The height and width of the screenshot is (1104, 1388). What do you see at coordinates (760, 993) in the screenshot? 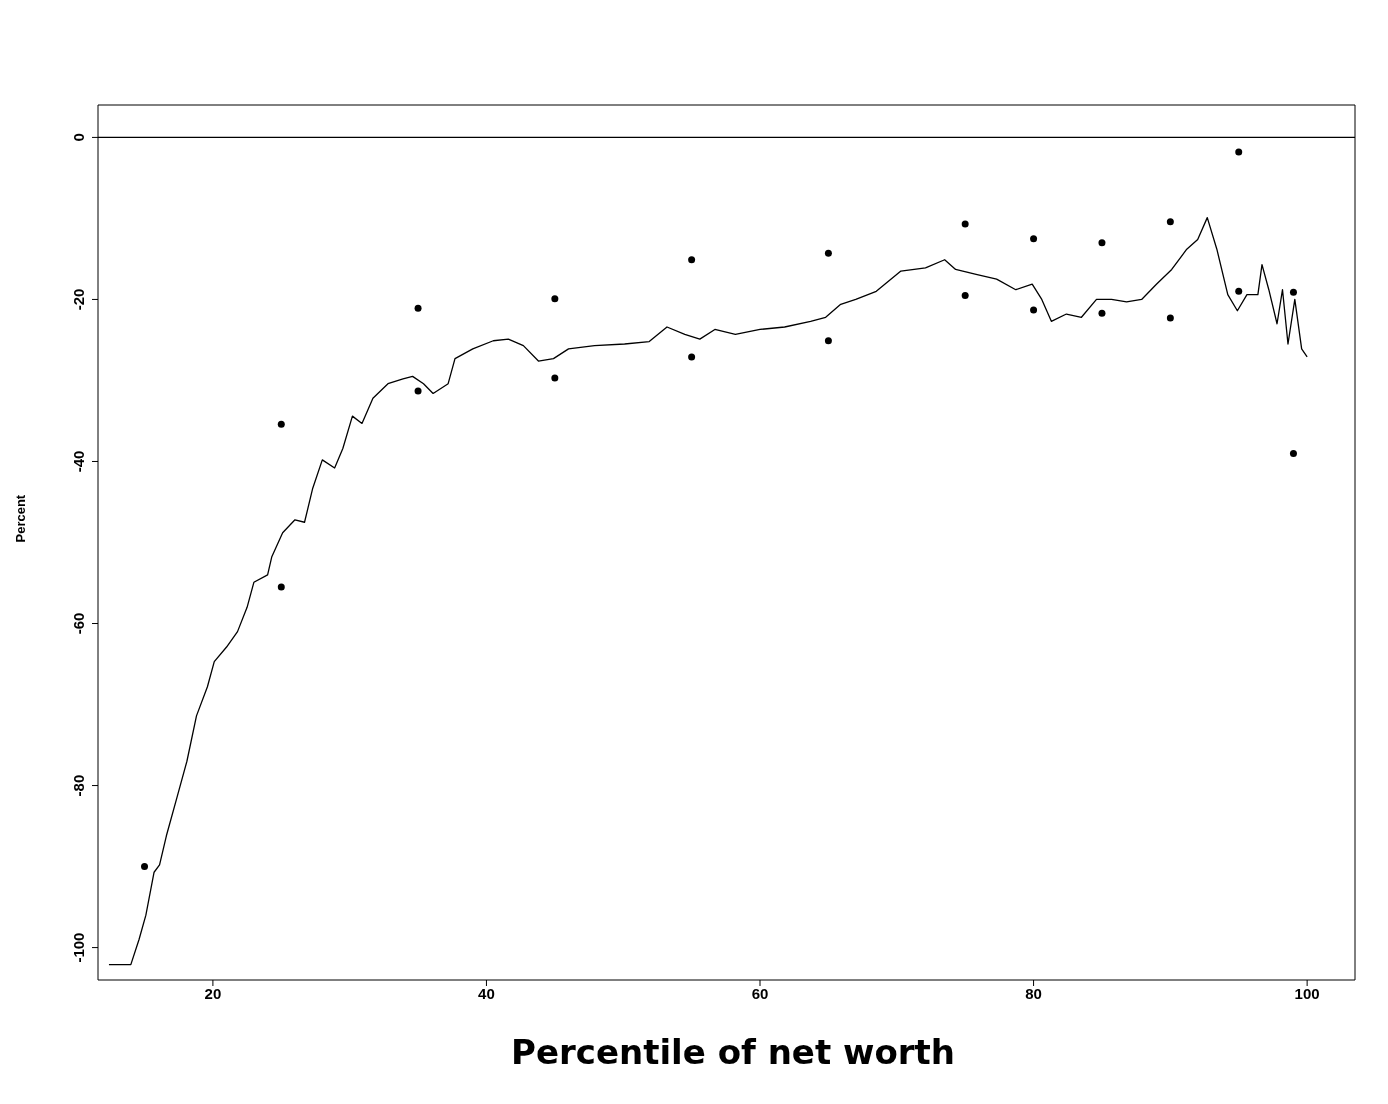
I see `x-tick-label: 60` at bounding box center [760, 993].